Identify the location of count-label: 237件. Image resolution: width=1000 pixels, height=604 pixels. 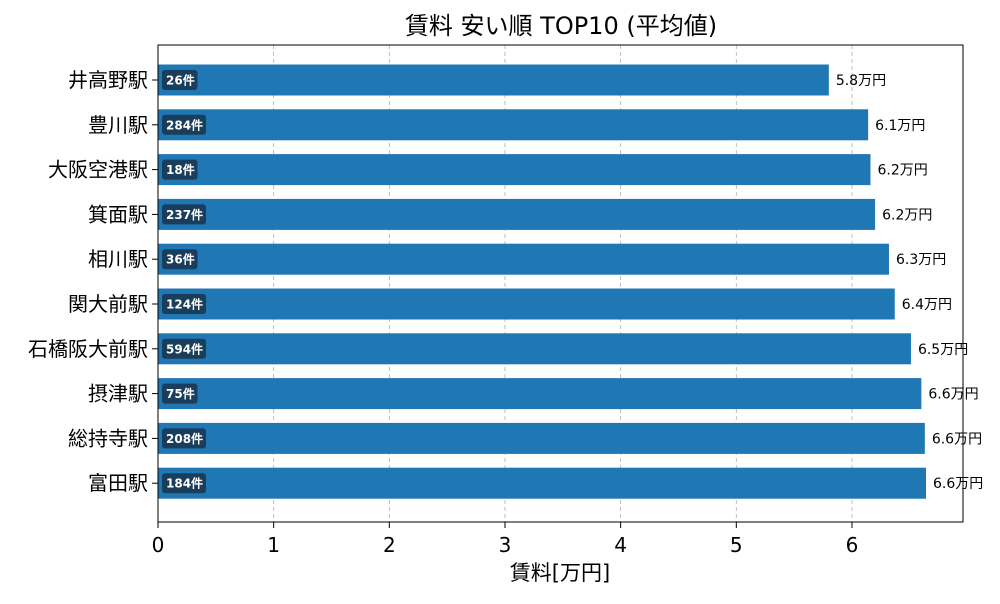
(184, 214).